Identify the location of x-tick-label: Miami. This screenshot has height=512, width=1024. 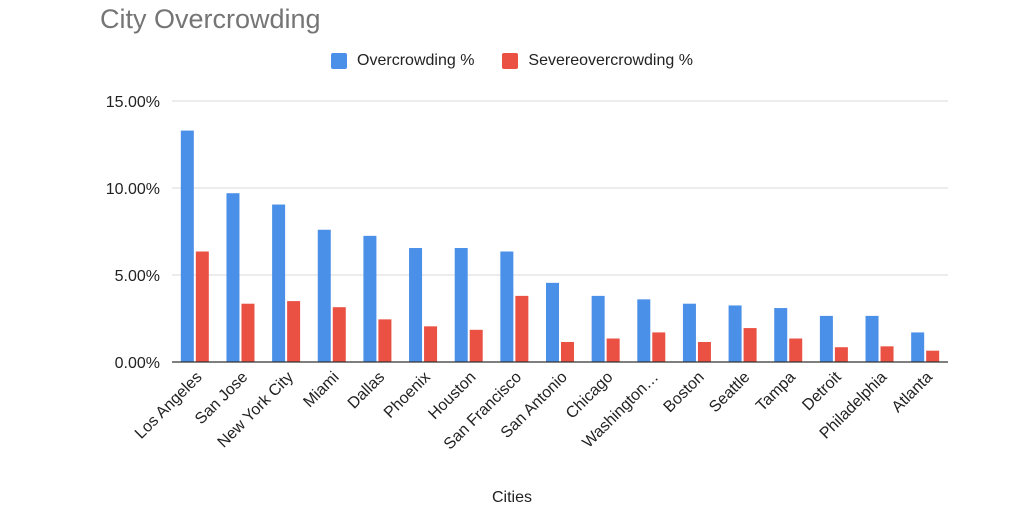
(321, 390).